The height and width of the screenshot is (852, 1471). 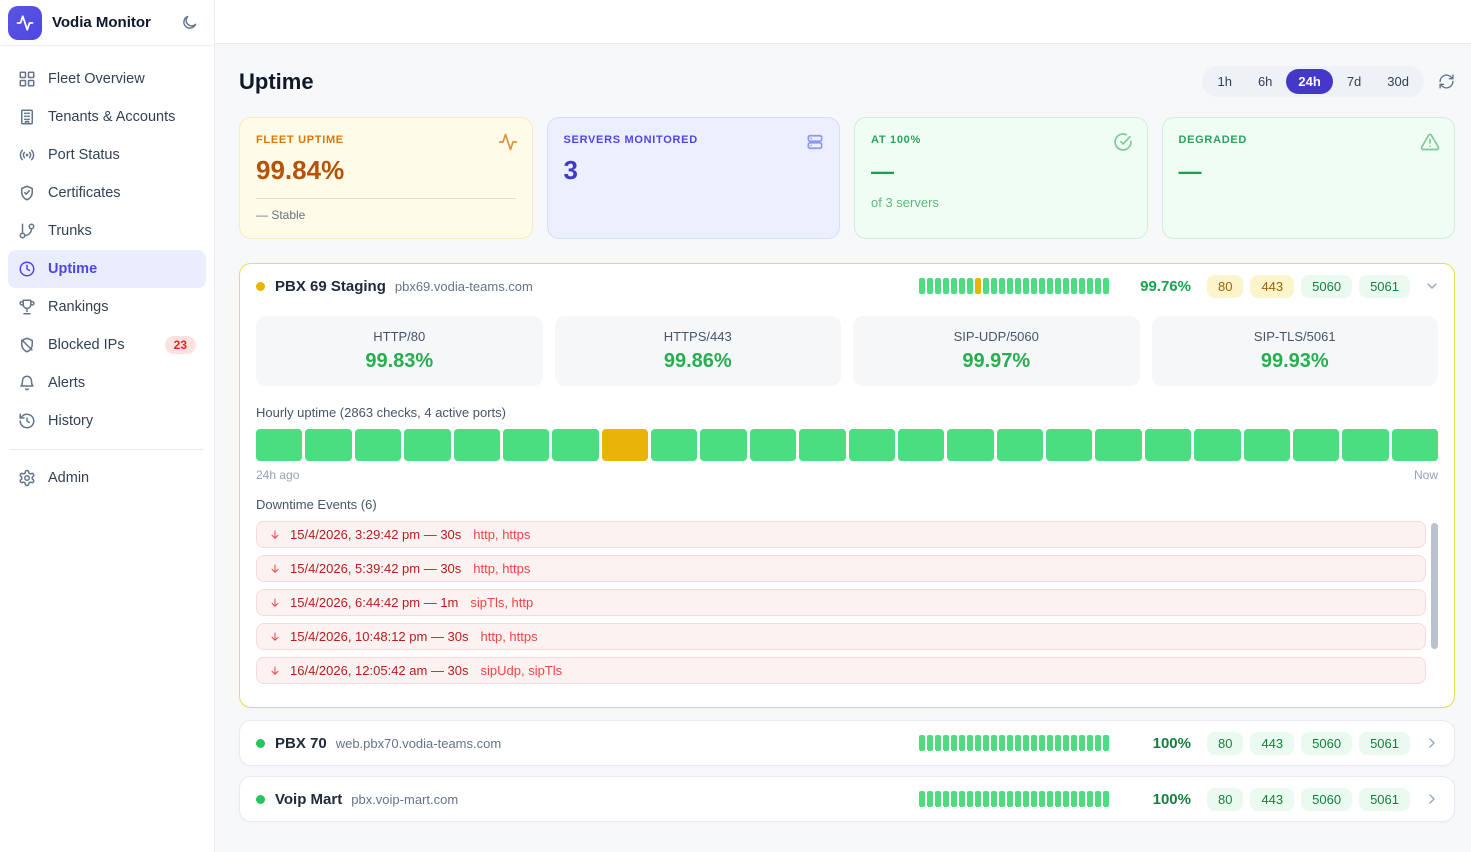 What do you see at coordinates (107, 478) in the screenshot?
I see `sidebar-item-admin: Admin` at bounding box center [107, 478].